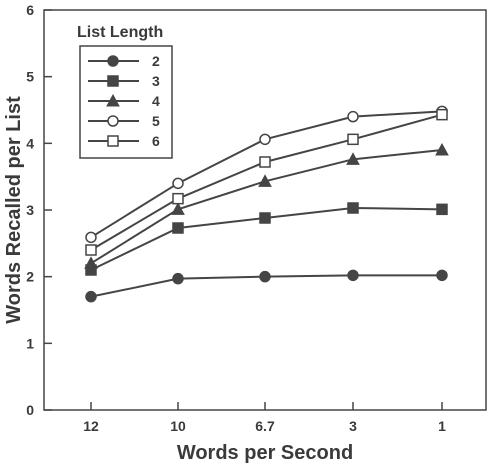  Describe the element at coordinates (30, 277) in the screenshot. I see `y-tick-label: 2` at that location.